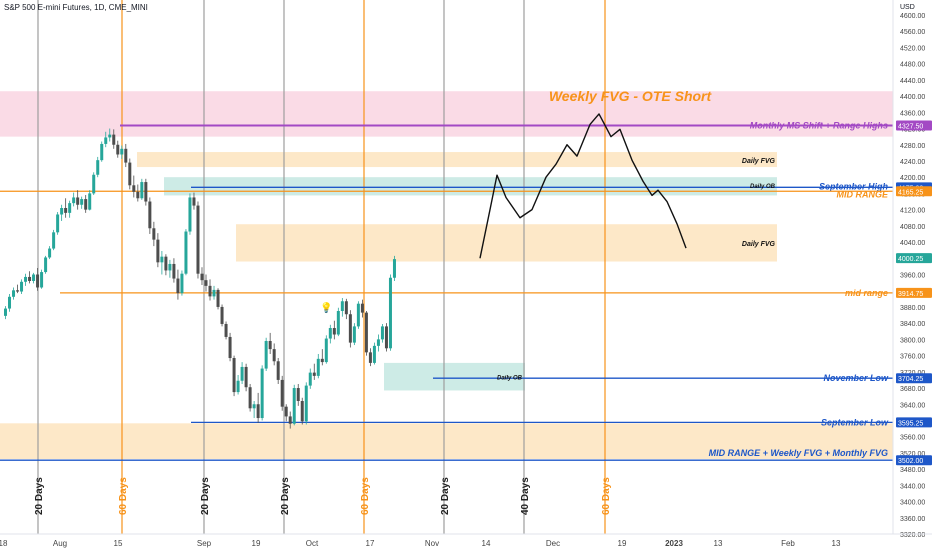  Describe the element at coordinates (854, 186) in the screenshot. I see `september-high-label: September High` at that location.